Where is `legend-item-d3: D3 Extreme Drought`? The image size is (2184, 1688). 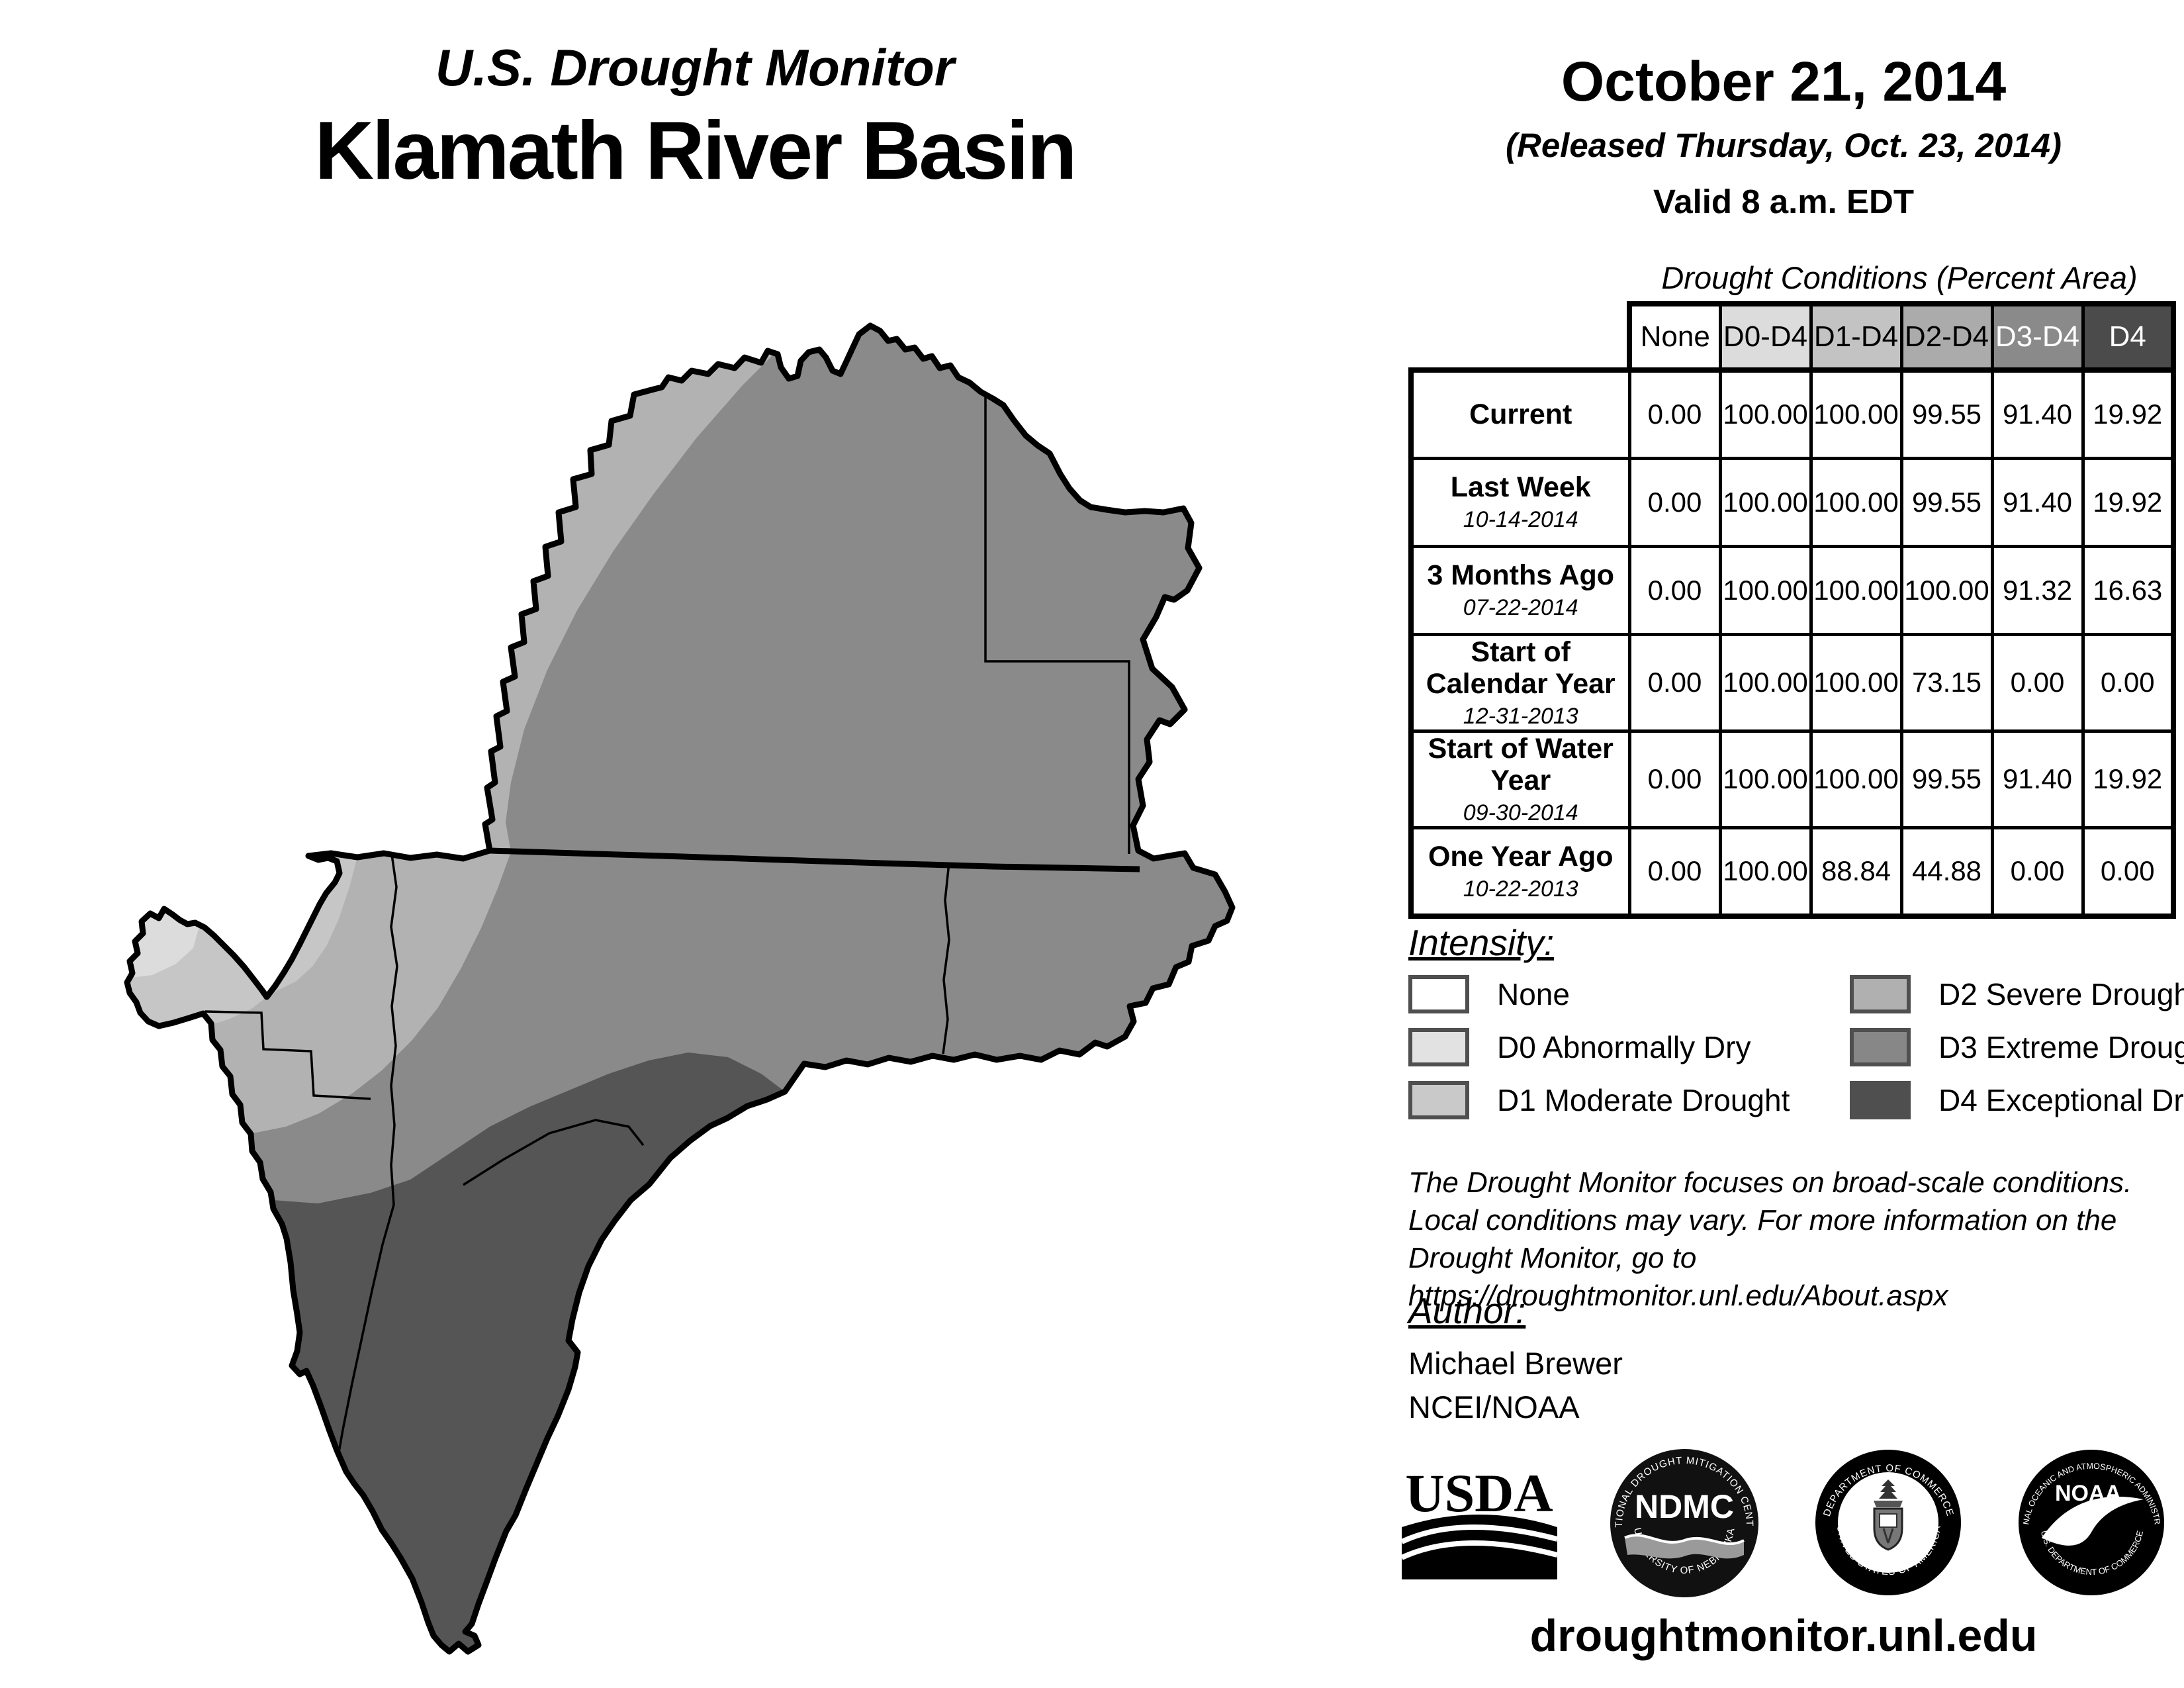 legend-item-d3: D3 Extreme Drought is located at coordinates (2017, 1047).